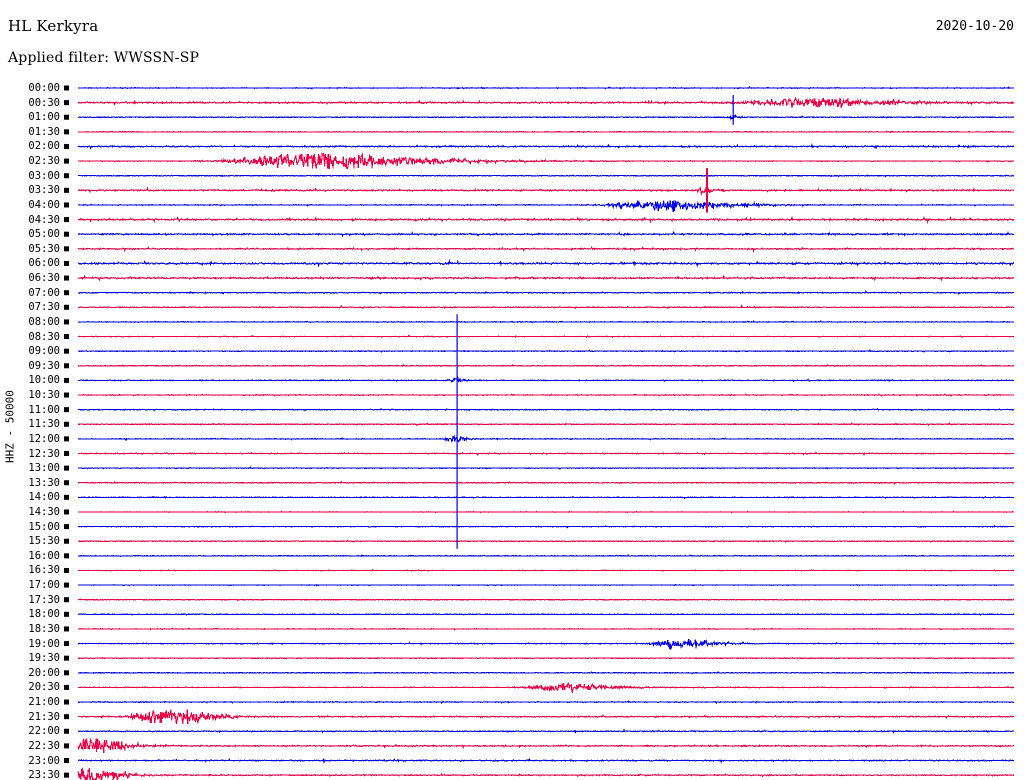 The image size is (1024, 780). Describe the element at coordinates (44, 336) in the screenshot. I see `time-tick-label: 08:30` at that location.